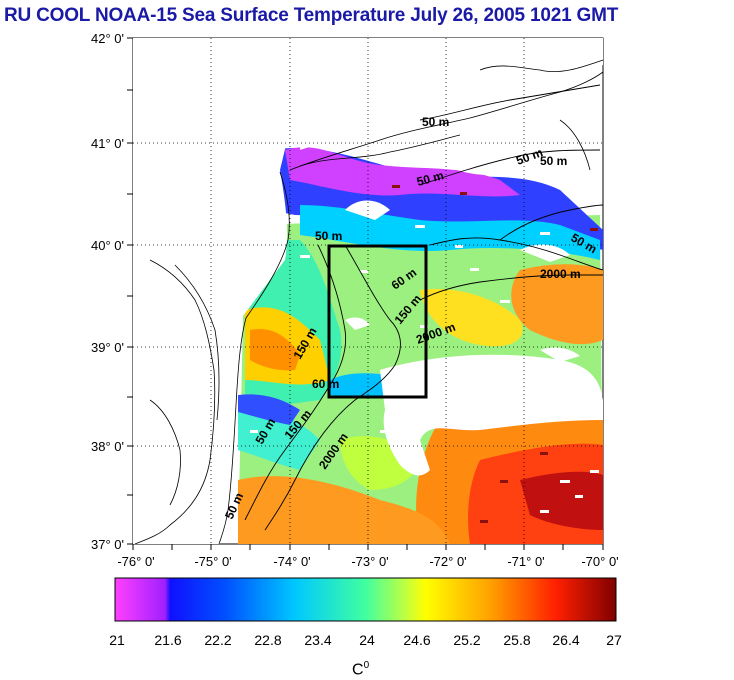  I want to click on lon-label: -74° 0', so click(291, 561).